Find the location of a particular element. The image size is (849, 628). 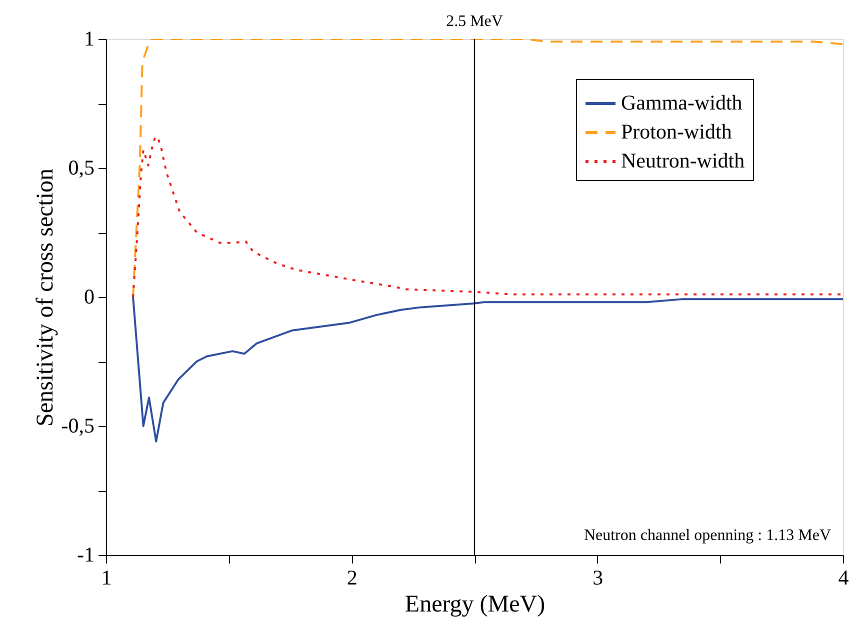

legend-label: Neutron-width is located at coordinates (683, 160).